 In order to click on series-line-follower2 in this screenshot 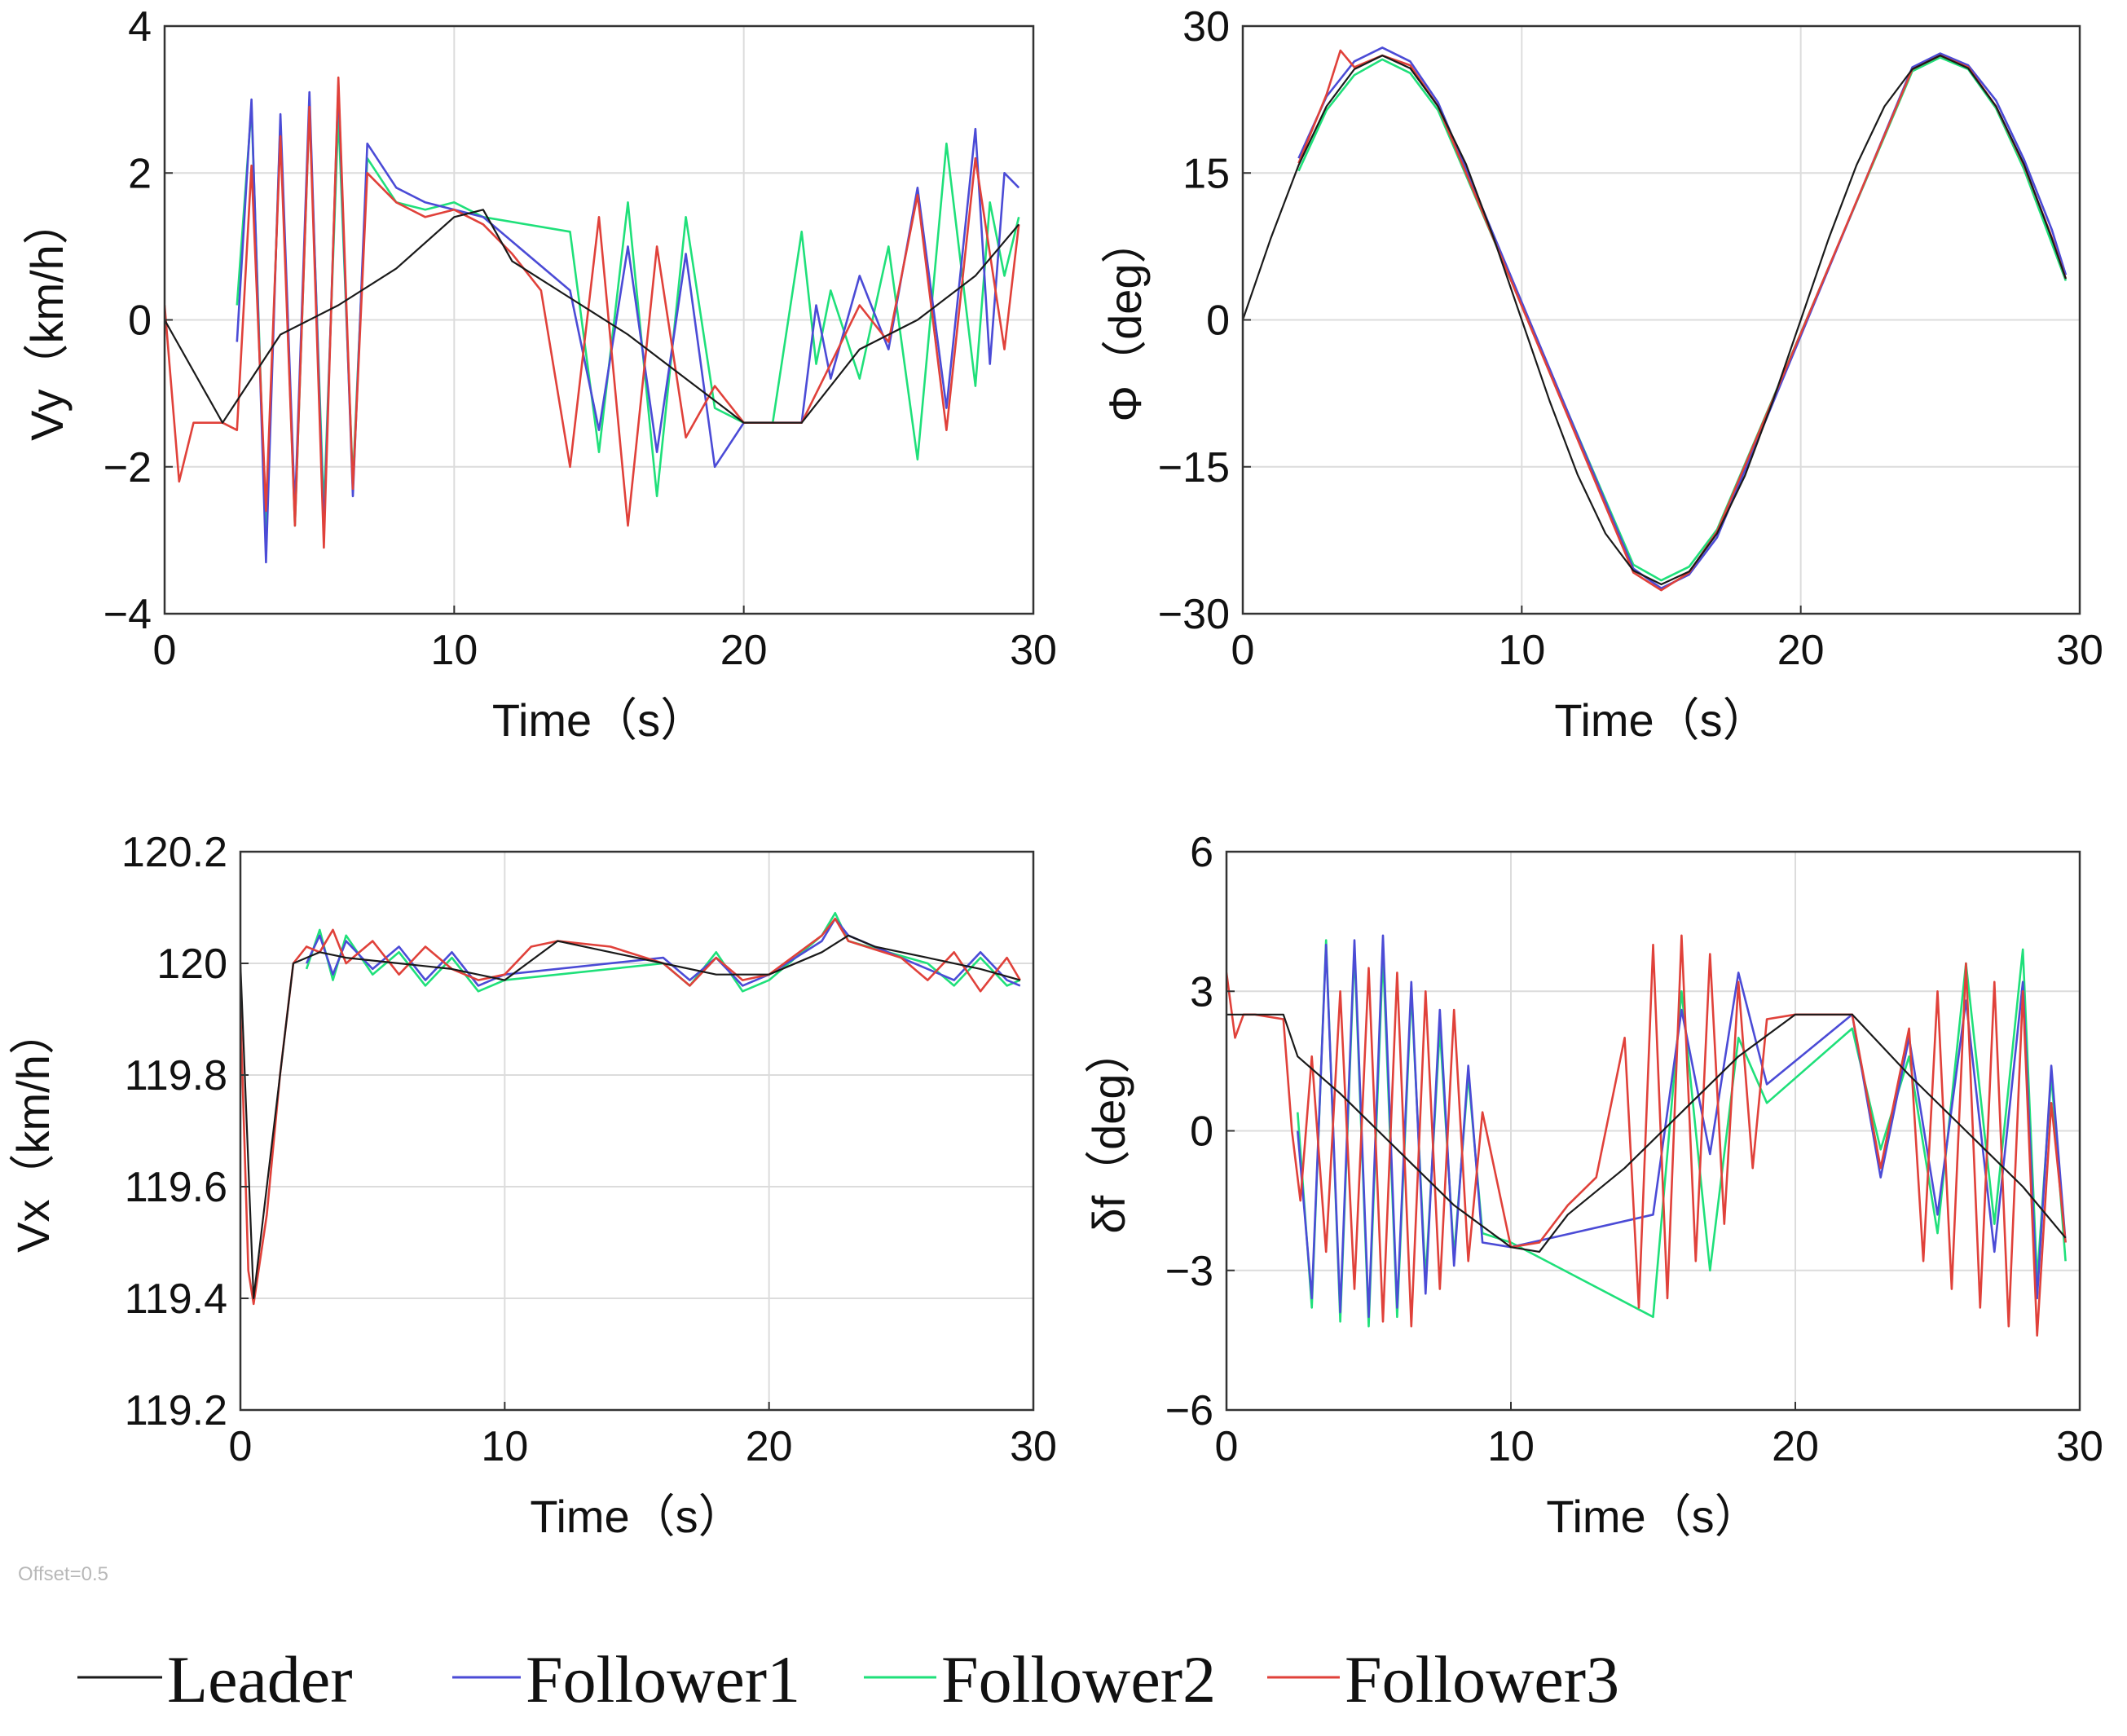, I will do `click(1683, 319)`.